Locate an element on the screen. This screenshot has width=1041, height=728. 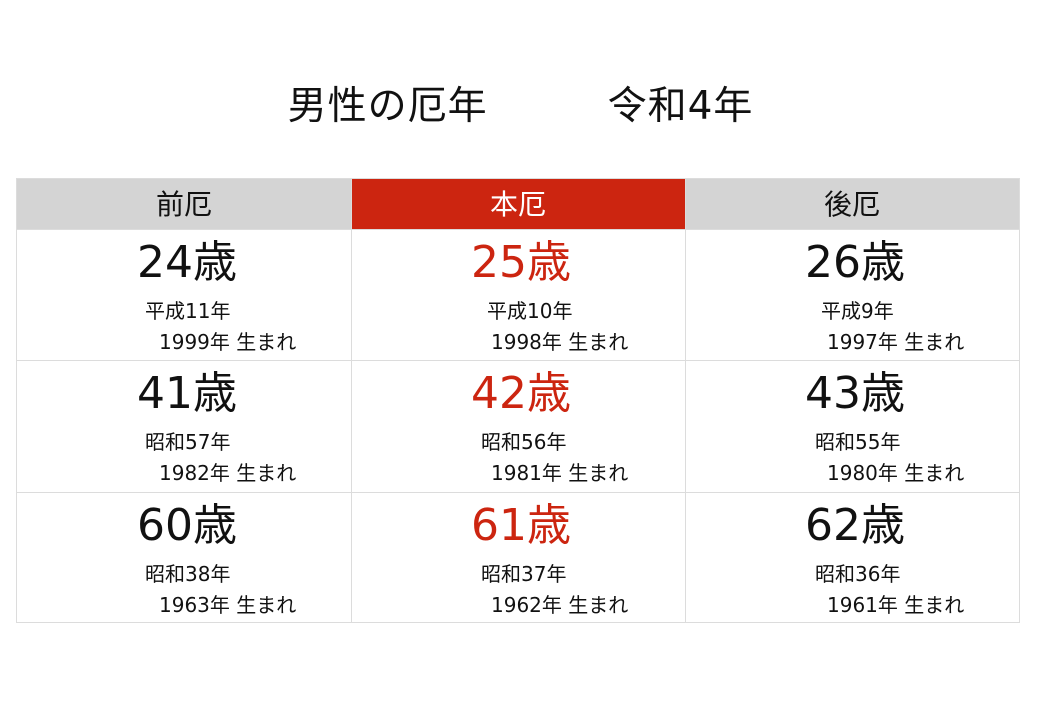
birth-year: 1980年 生まれ is located at coordinates (896, 473).